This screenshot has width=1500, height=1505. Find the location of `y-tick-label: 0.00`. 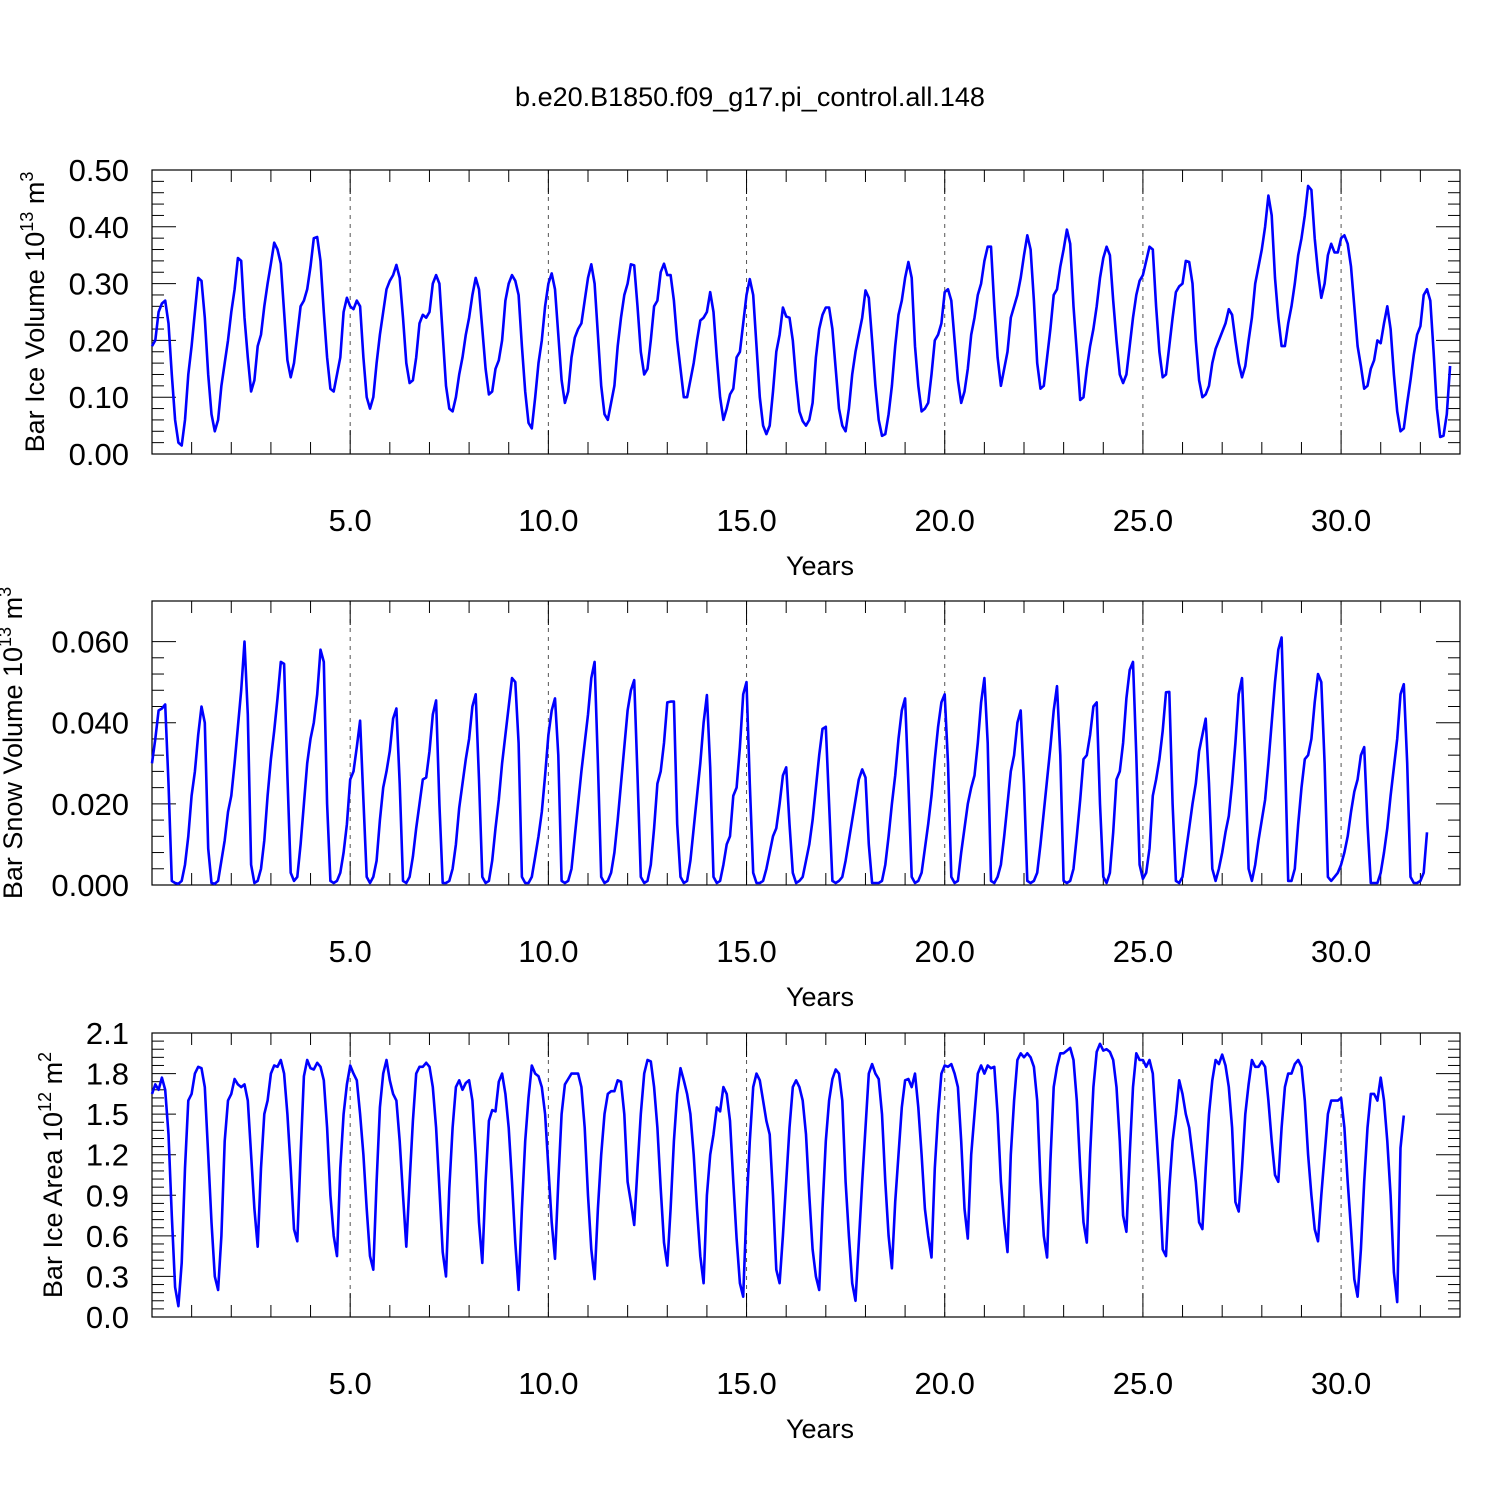

y-tick-label: 0.00 is located at coordinates (99, 454).